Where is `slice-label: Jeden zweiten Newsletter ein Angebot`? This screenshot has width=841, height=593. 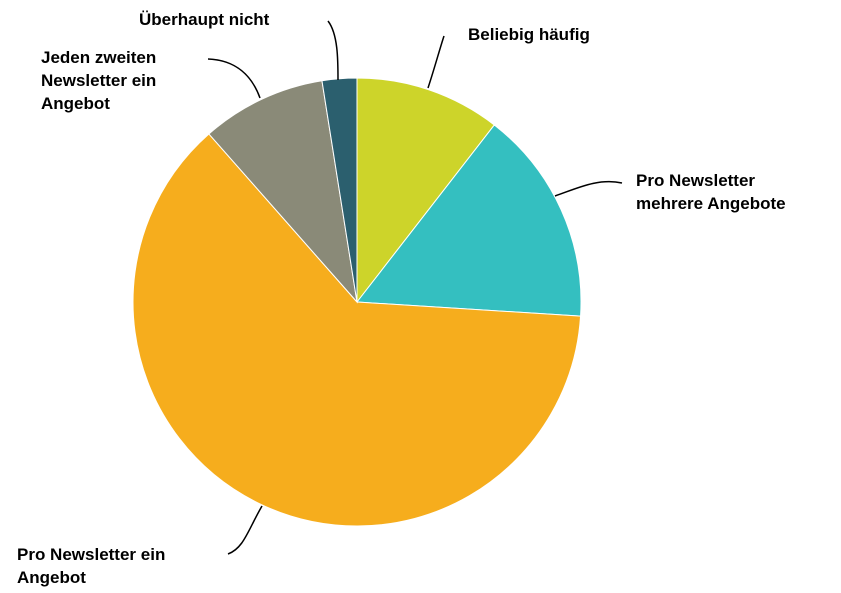 slice-label: Jeden zweiten Newsletter ein Angebot is located at coordinates (98, 80).